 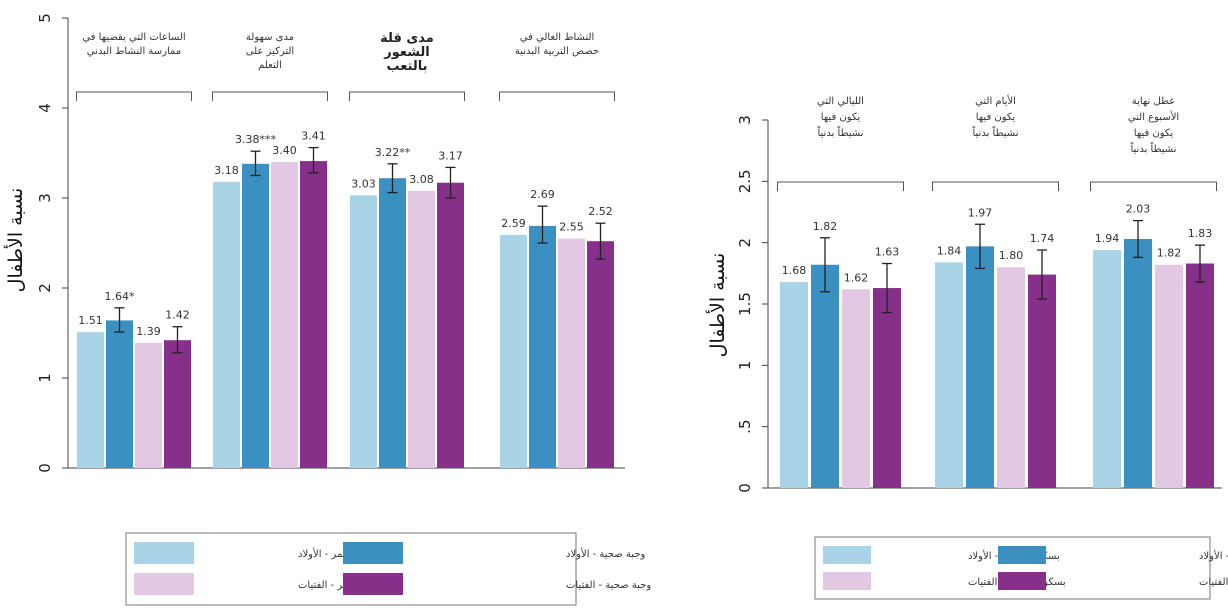 What do you see at coordinates (1011, 255) in the screenshot?
I see `chart2-data-label: 1.80` at bounding box center [1011, 255].